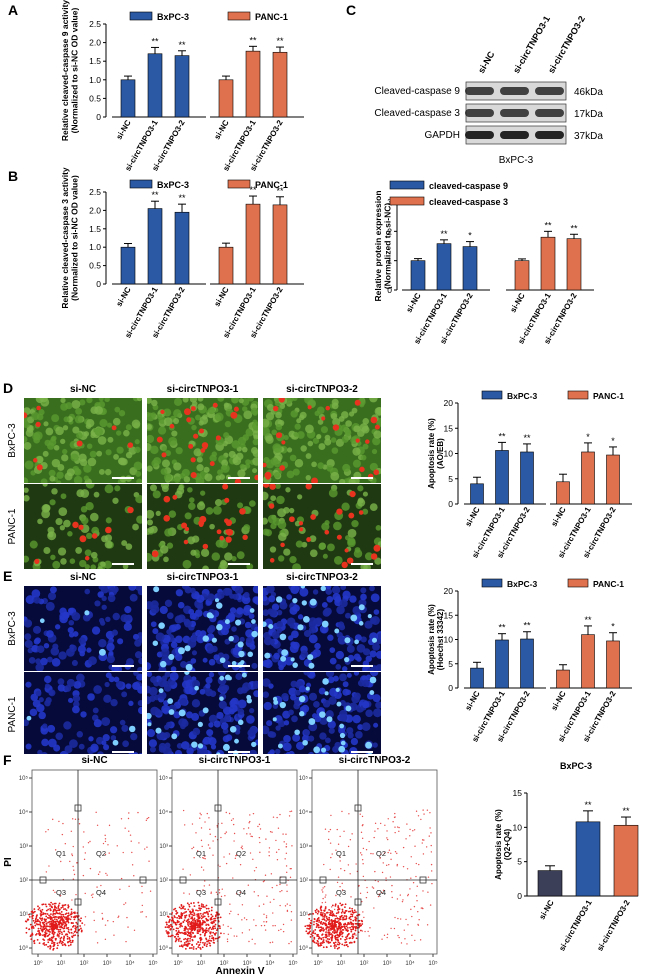 The height and width of the screenshot is (978, 660). Describe the element at coordinates (107, 964) in the screenshot. I see `x-tick-label: 10³` at that location.